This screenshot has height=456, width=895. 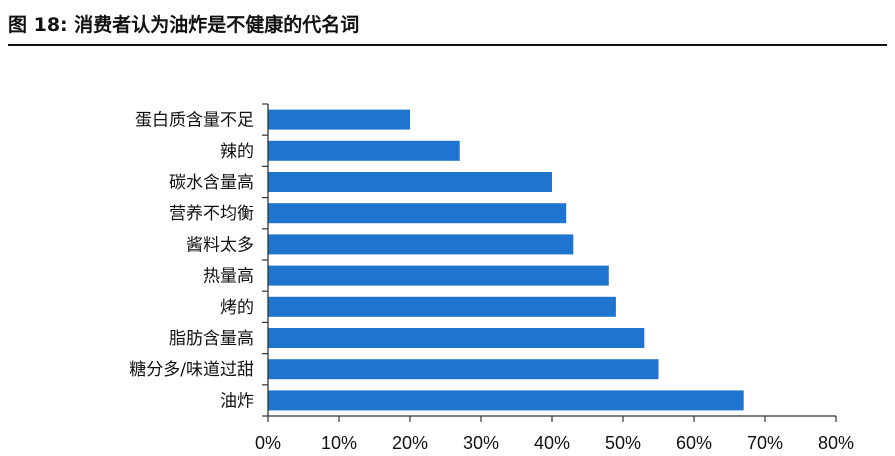 I want to click on category-label-1: 辣的, so click(x=237, y=152).